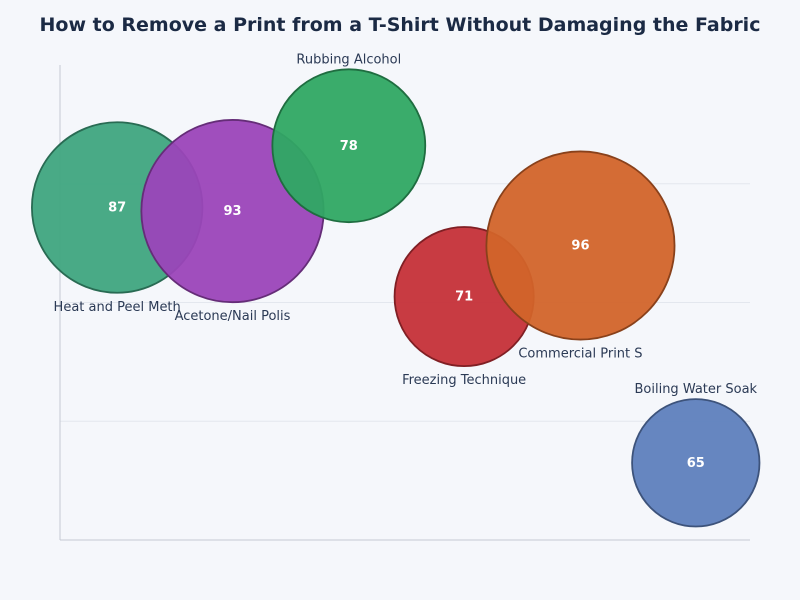 The width and height of the screenshot is (800, 600). Describe the element at coordinates (232, 211) in the screenshot. I see `bubble-value-label: 93` at that location.